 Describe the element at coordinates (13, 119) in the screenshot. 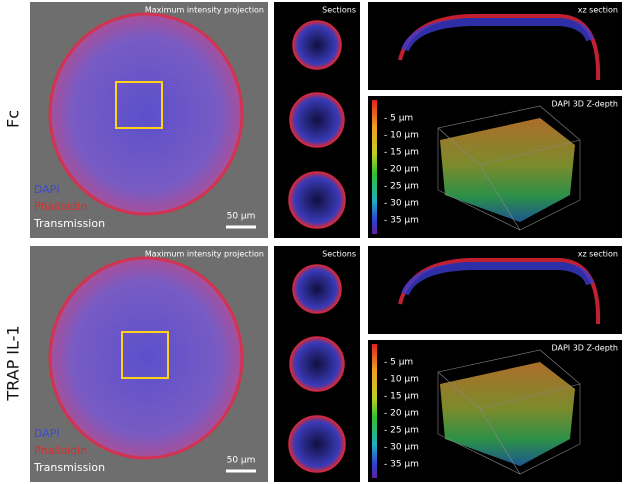

I see `row-label: Fc` at that location.